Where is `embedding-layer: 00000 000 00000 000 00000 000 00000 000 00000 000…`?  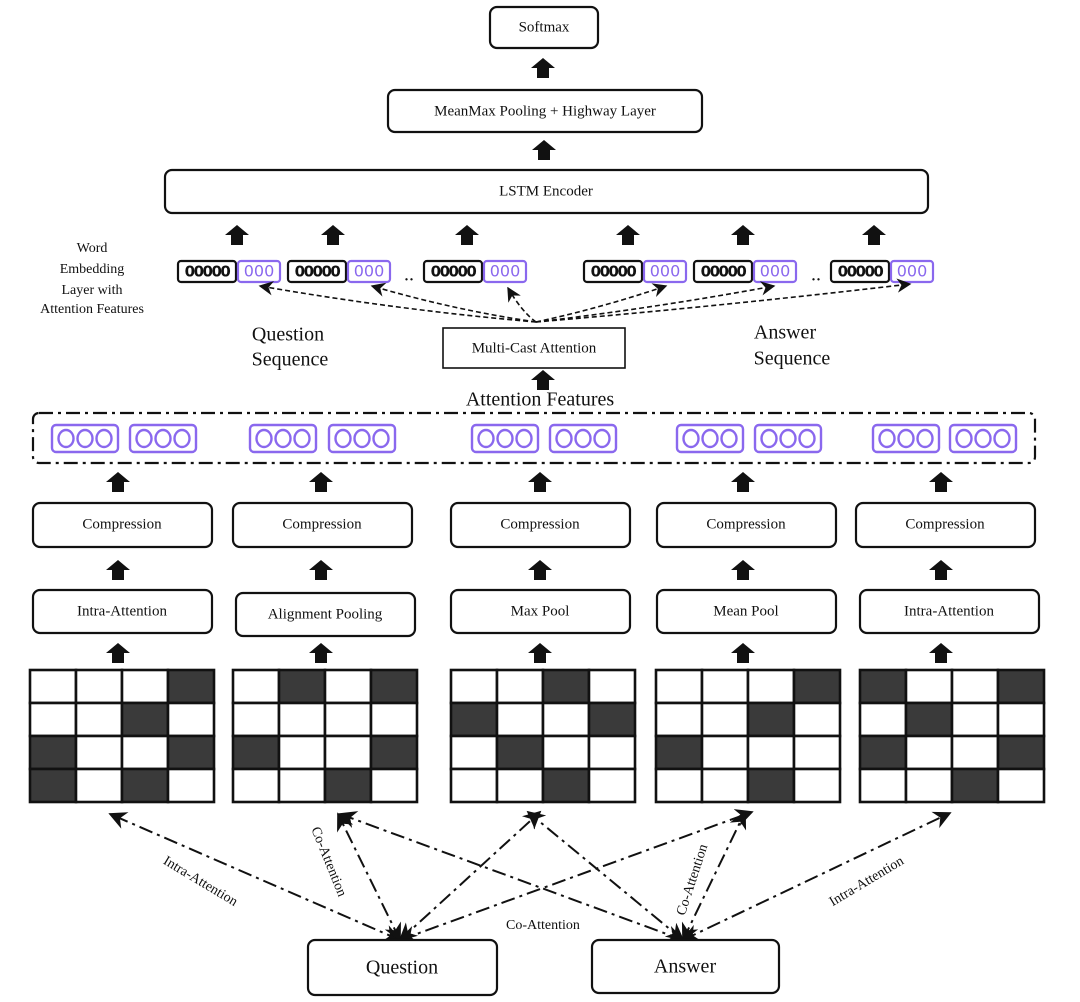 embedding-layer: 00000 000 00000 000 00000 000 00000 000 00000 000… is located at coordinates (555, 272).